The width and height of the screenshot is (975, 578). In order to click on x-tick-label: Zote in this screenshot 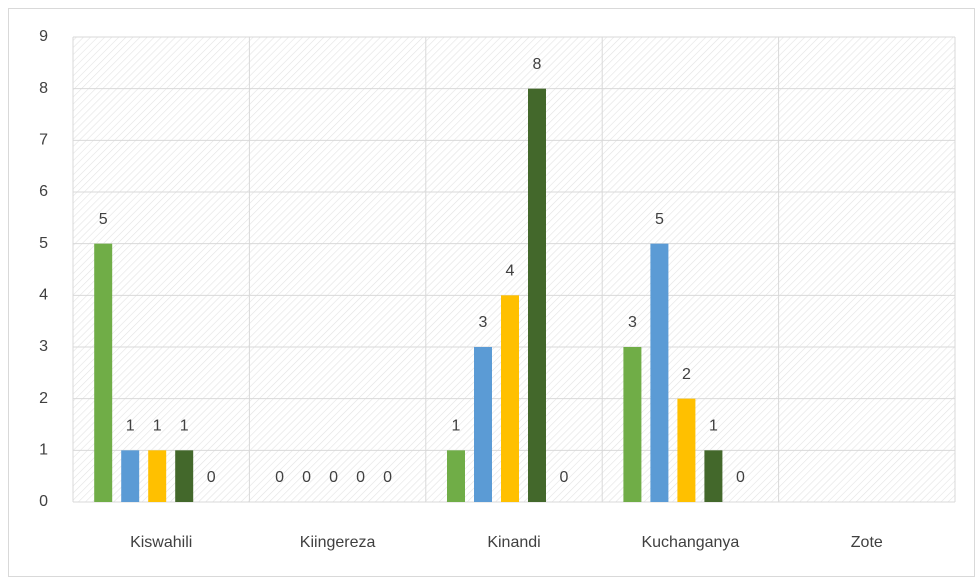, I will do `click(867, 542)`.